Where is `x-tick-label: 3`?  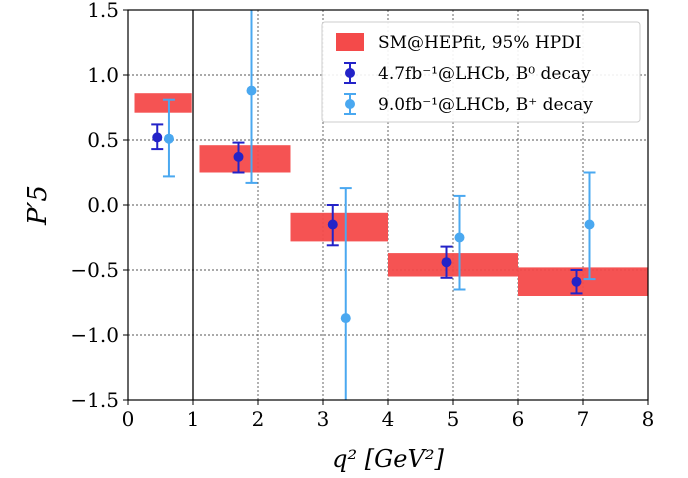
x-tick-label: 3 is located at coordinates (323, 419).